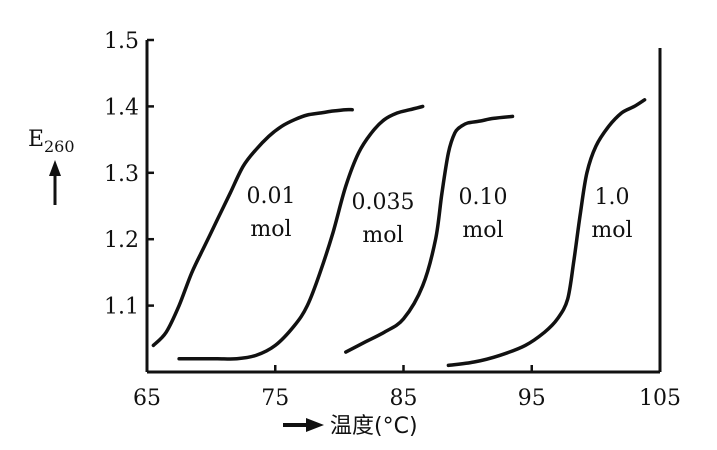 Image resolution: width=717 pixels, height=450 pixels. I want to click on x-axis-title: 温度(°C), so click(350, 426).